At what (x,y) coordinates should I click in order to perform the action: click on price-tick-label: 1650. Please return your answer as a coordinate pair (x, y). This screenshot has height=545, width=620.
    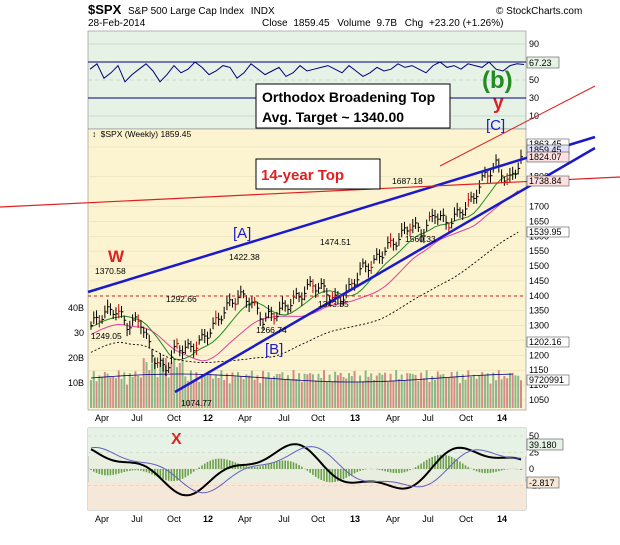
    Looking at the image, I should click on (539, 221).